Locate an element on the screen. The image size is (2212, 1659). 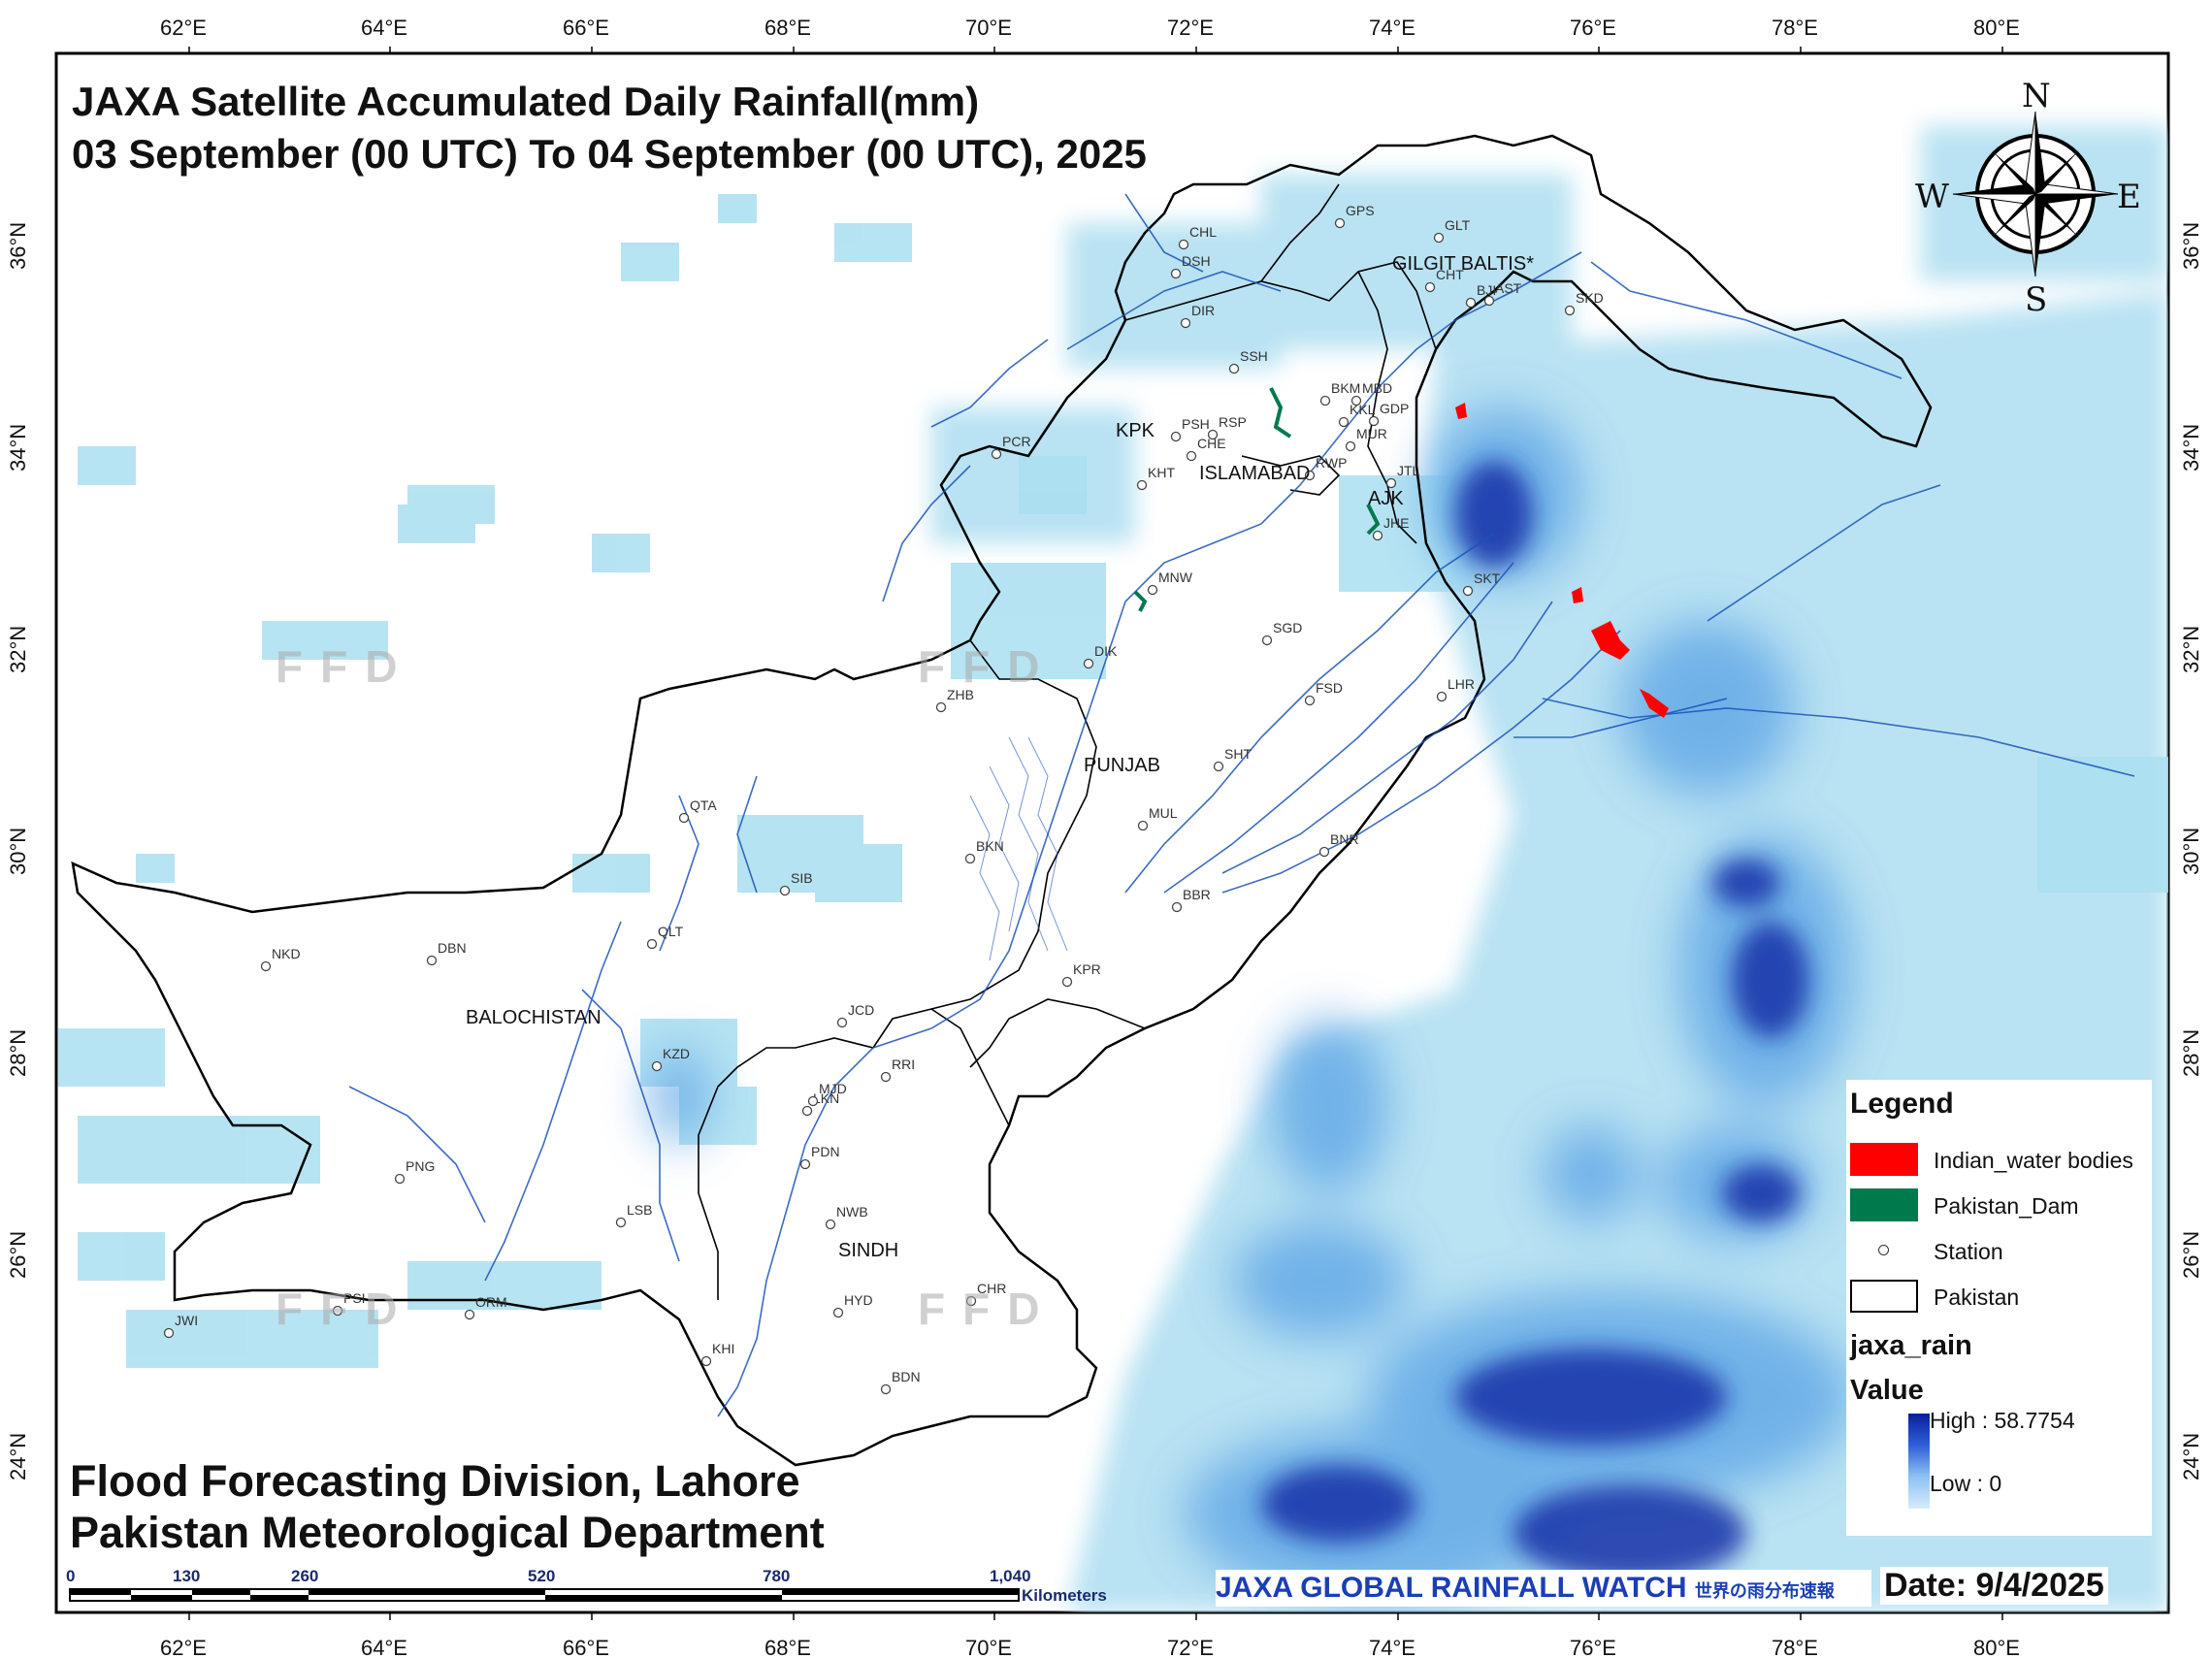
station-label: DSH is located at coordinates (1196, 261).